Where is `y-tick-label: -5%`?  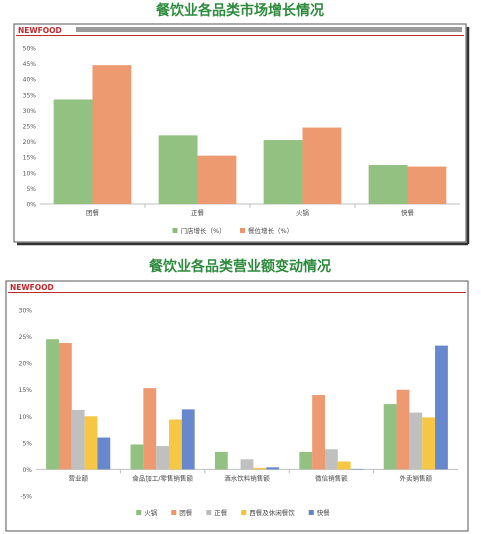
y-tick-label: -5% is located at coordinates (26, 497).